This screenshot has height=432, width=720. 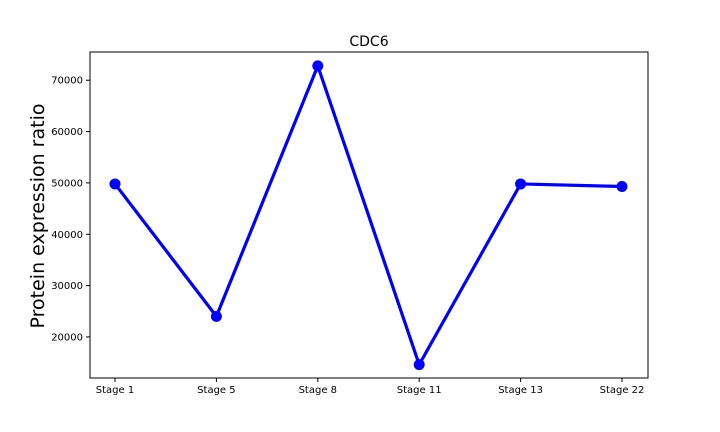 I want to click on x-tick-label: Stage 1, so click(x=115, y=390).